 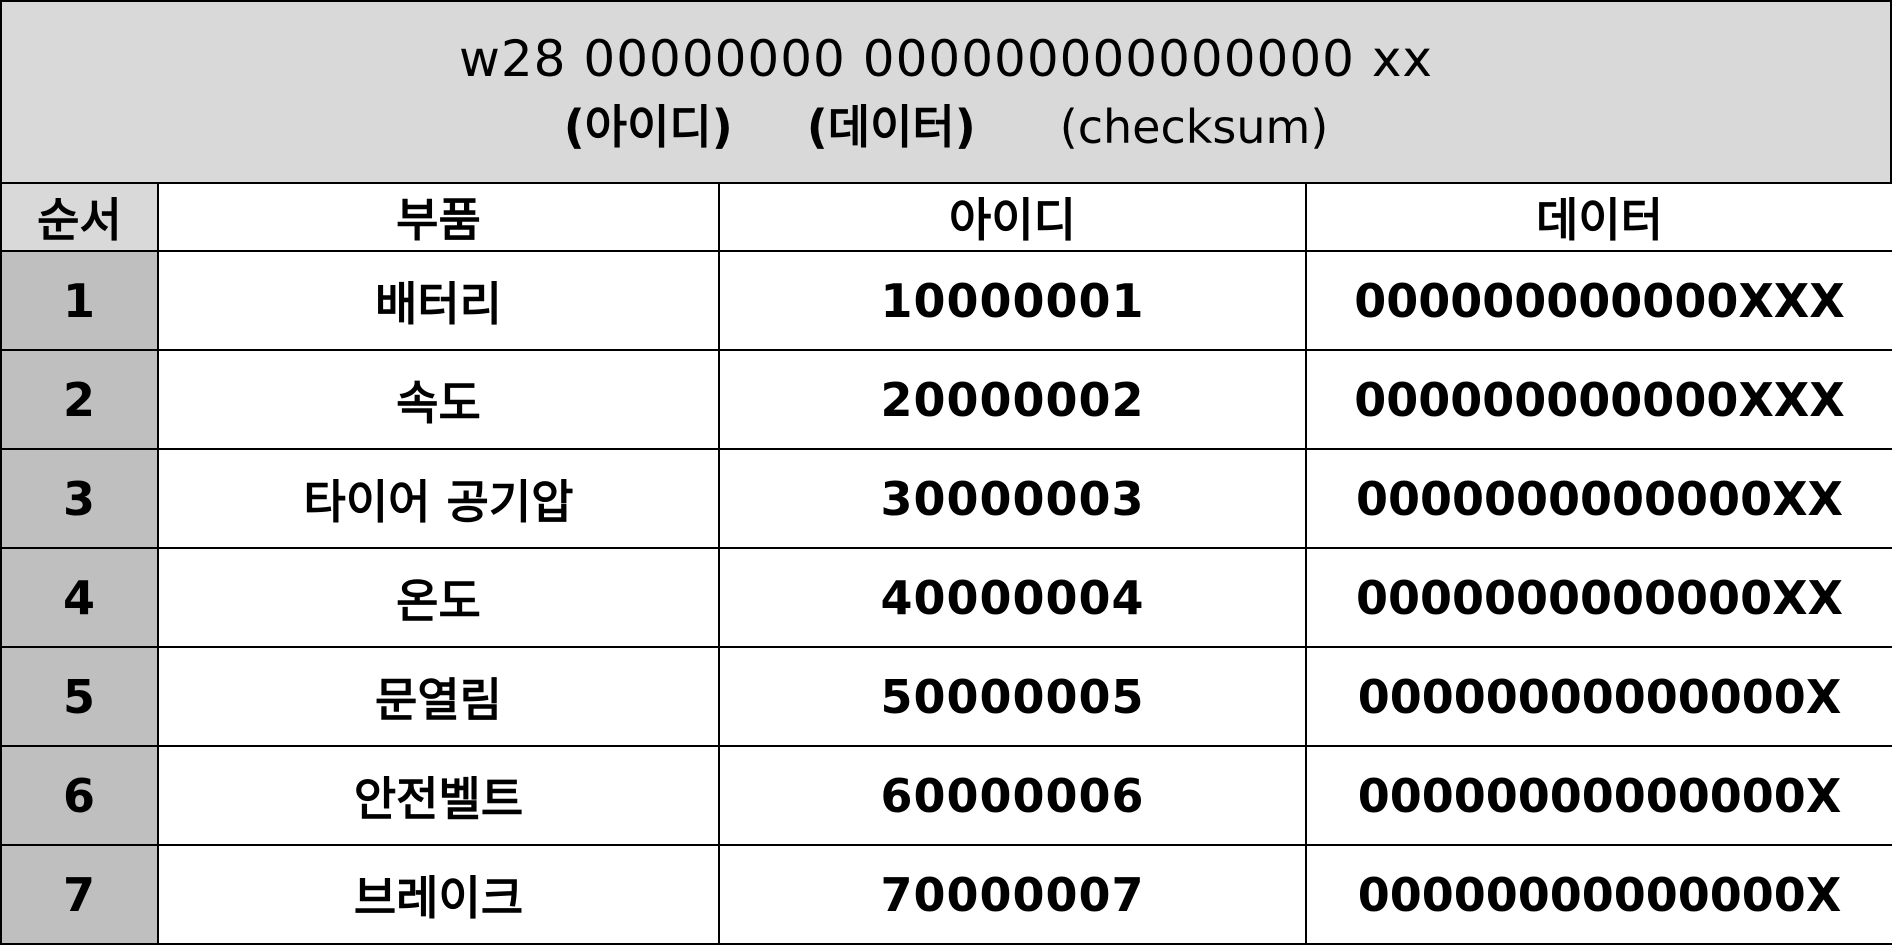 I want to click on table-row: 1 배터리 10000001 000000000000XXX, so click(x=946, y=300).